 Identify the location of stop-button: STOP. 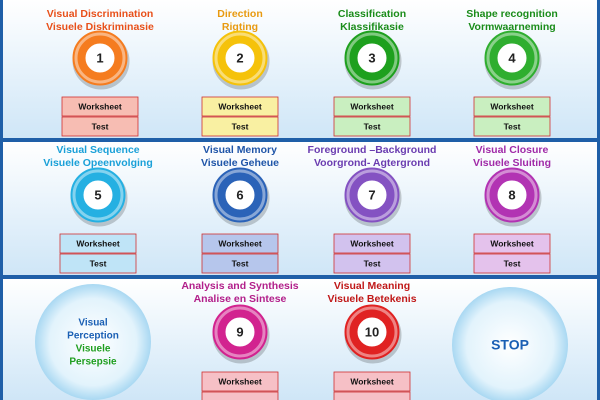
(510, 343).